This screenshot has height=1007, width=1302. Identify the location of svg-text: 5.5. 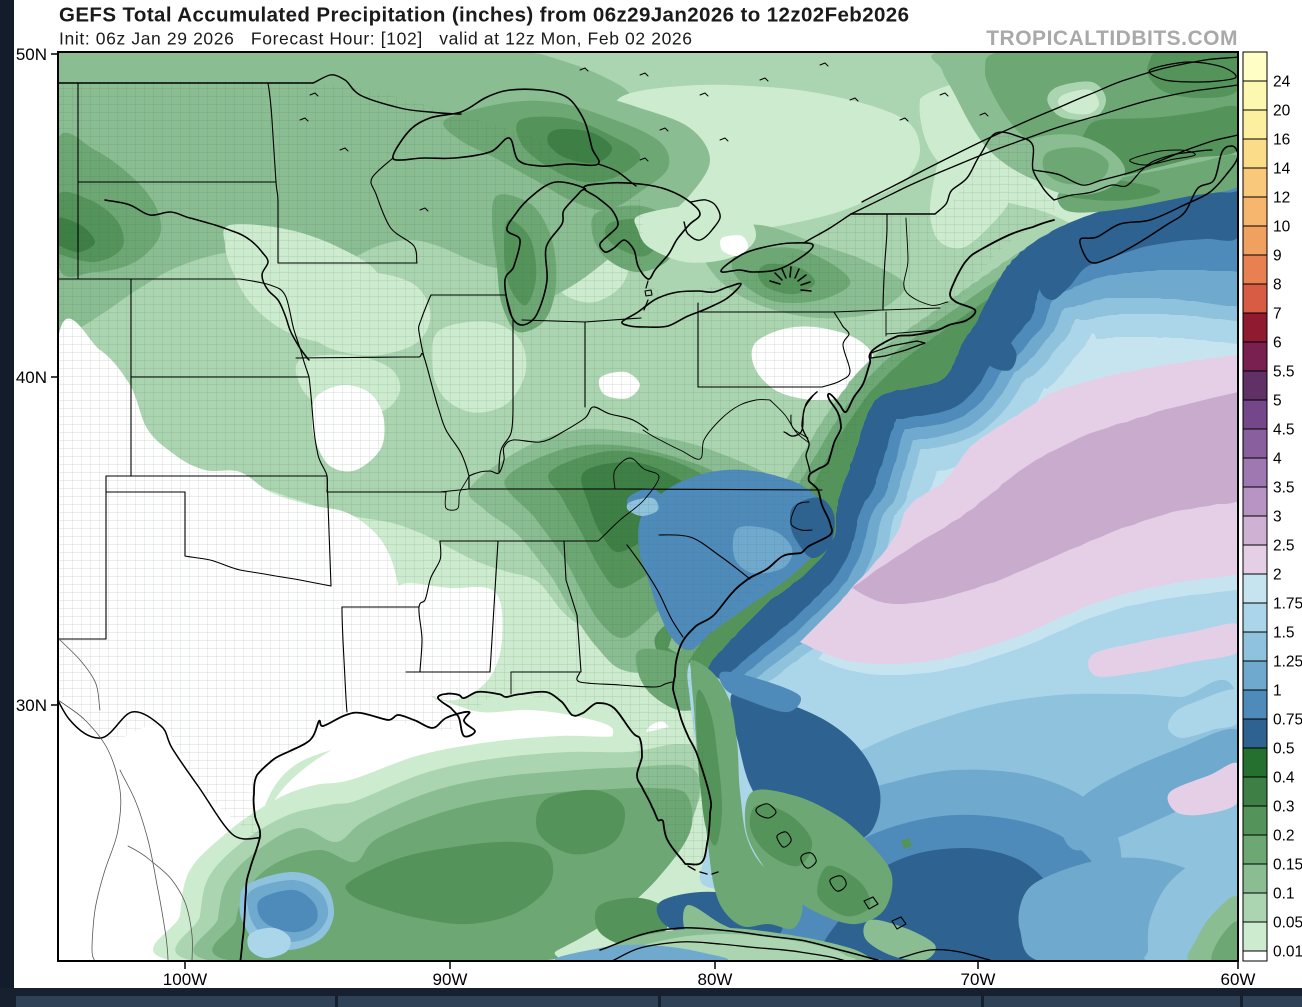
(1284, 372).